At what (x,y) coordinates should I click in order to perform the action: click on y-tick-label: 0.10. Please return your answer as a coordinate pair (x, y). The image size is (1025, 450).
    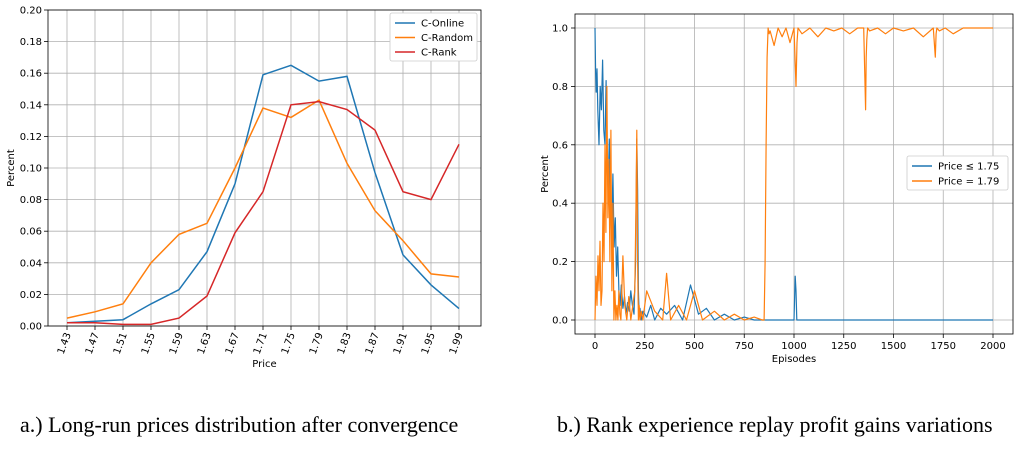
    Looking at the image, I should click on (31, 169).